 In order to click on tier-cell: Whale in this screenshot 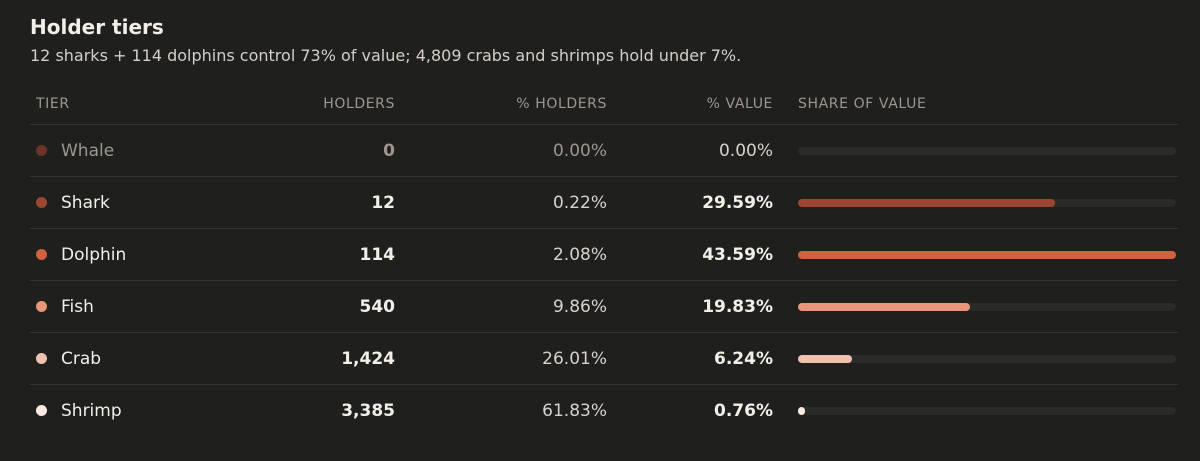, I will do `click(105, 151)`.